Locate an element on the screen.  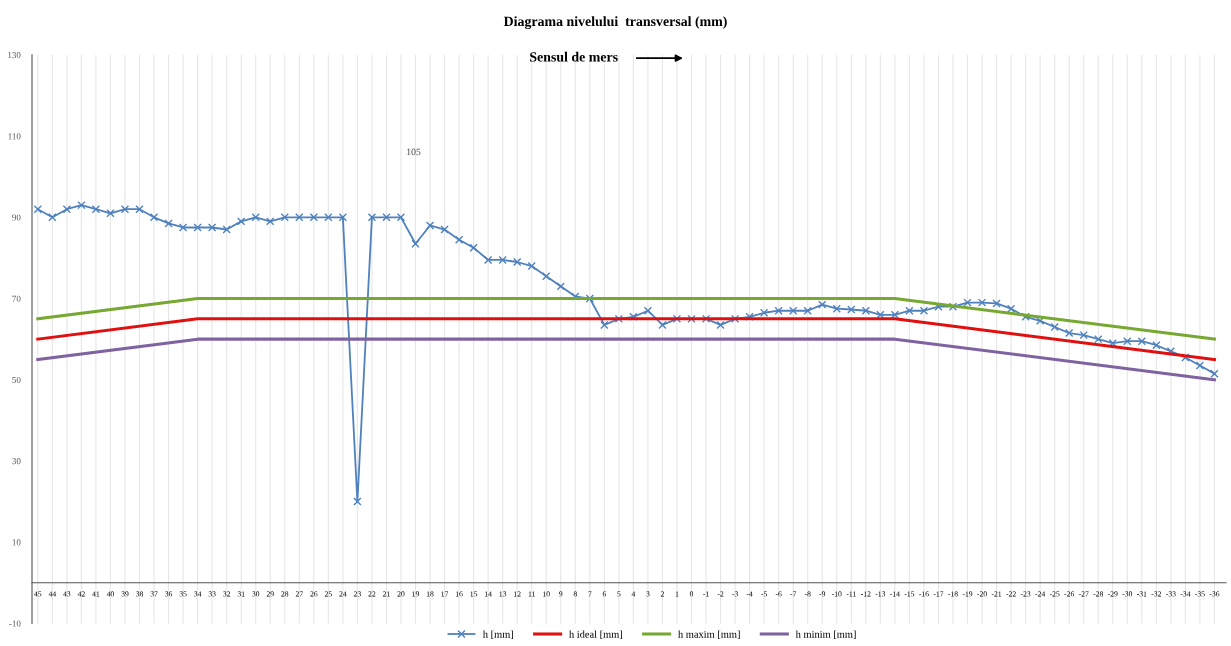
legend-label: h maxim [mm] is located at coordinates (709, 635).